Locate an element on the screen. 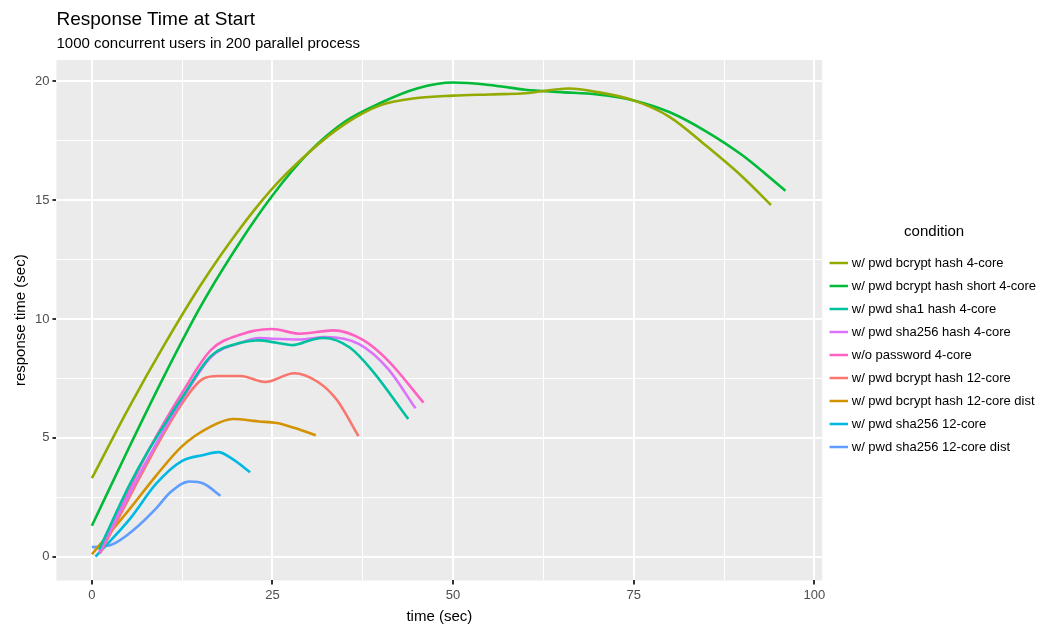  legend-label: w/ pwd sha256 12-core is located at coordinates (918, 423).